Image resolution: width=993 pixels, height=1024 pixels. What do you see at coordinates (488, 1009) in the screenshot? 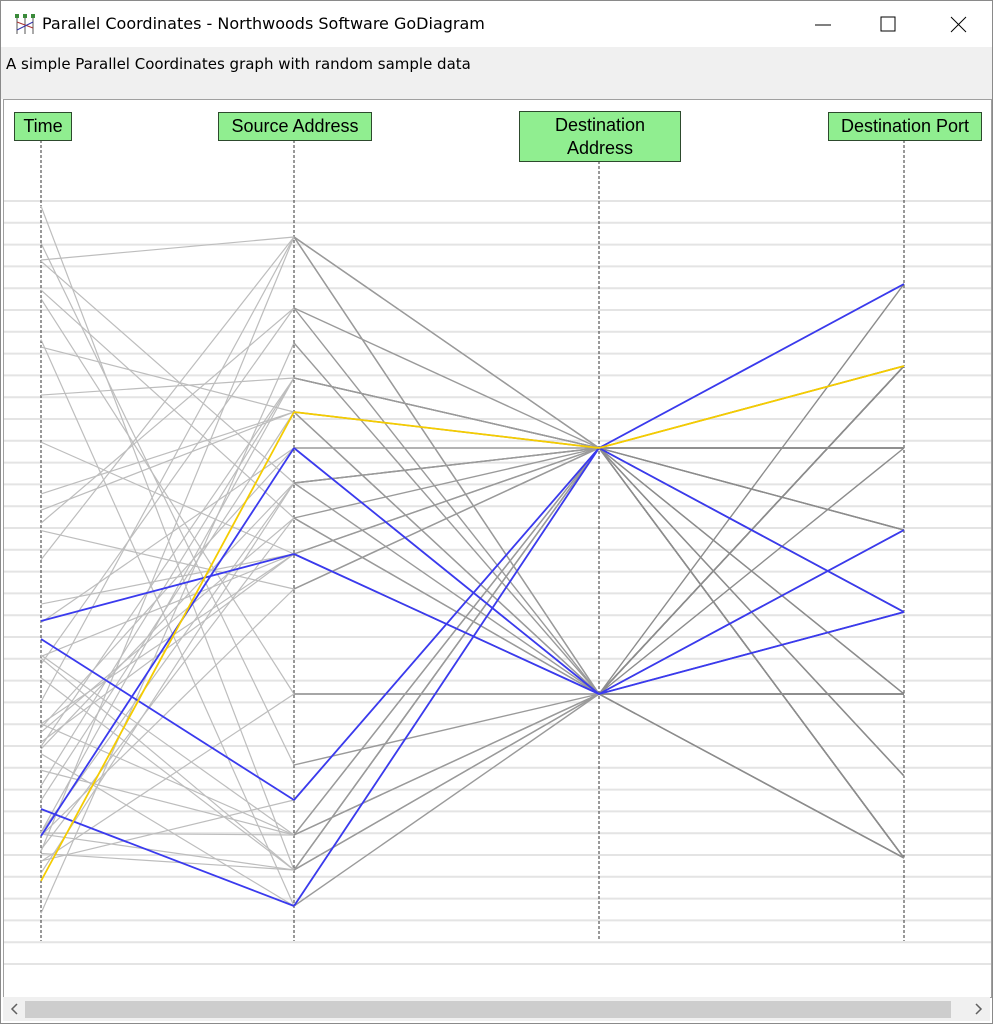
I see `scroll-thumb` at bounding box center [488, 1009].